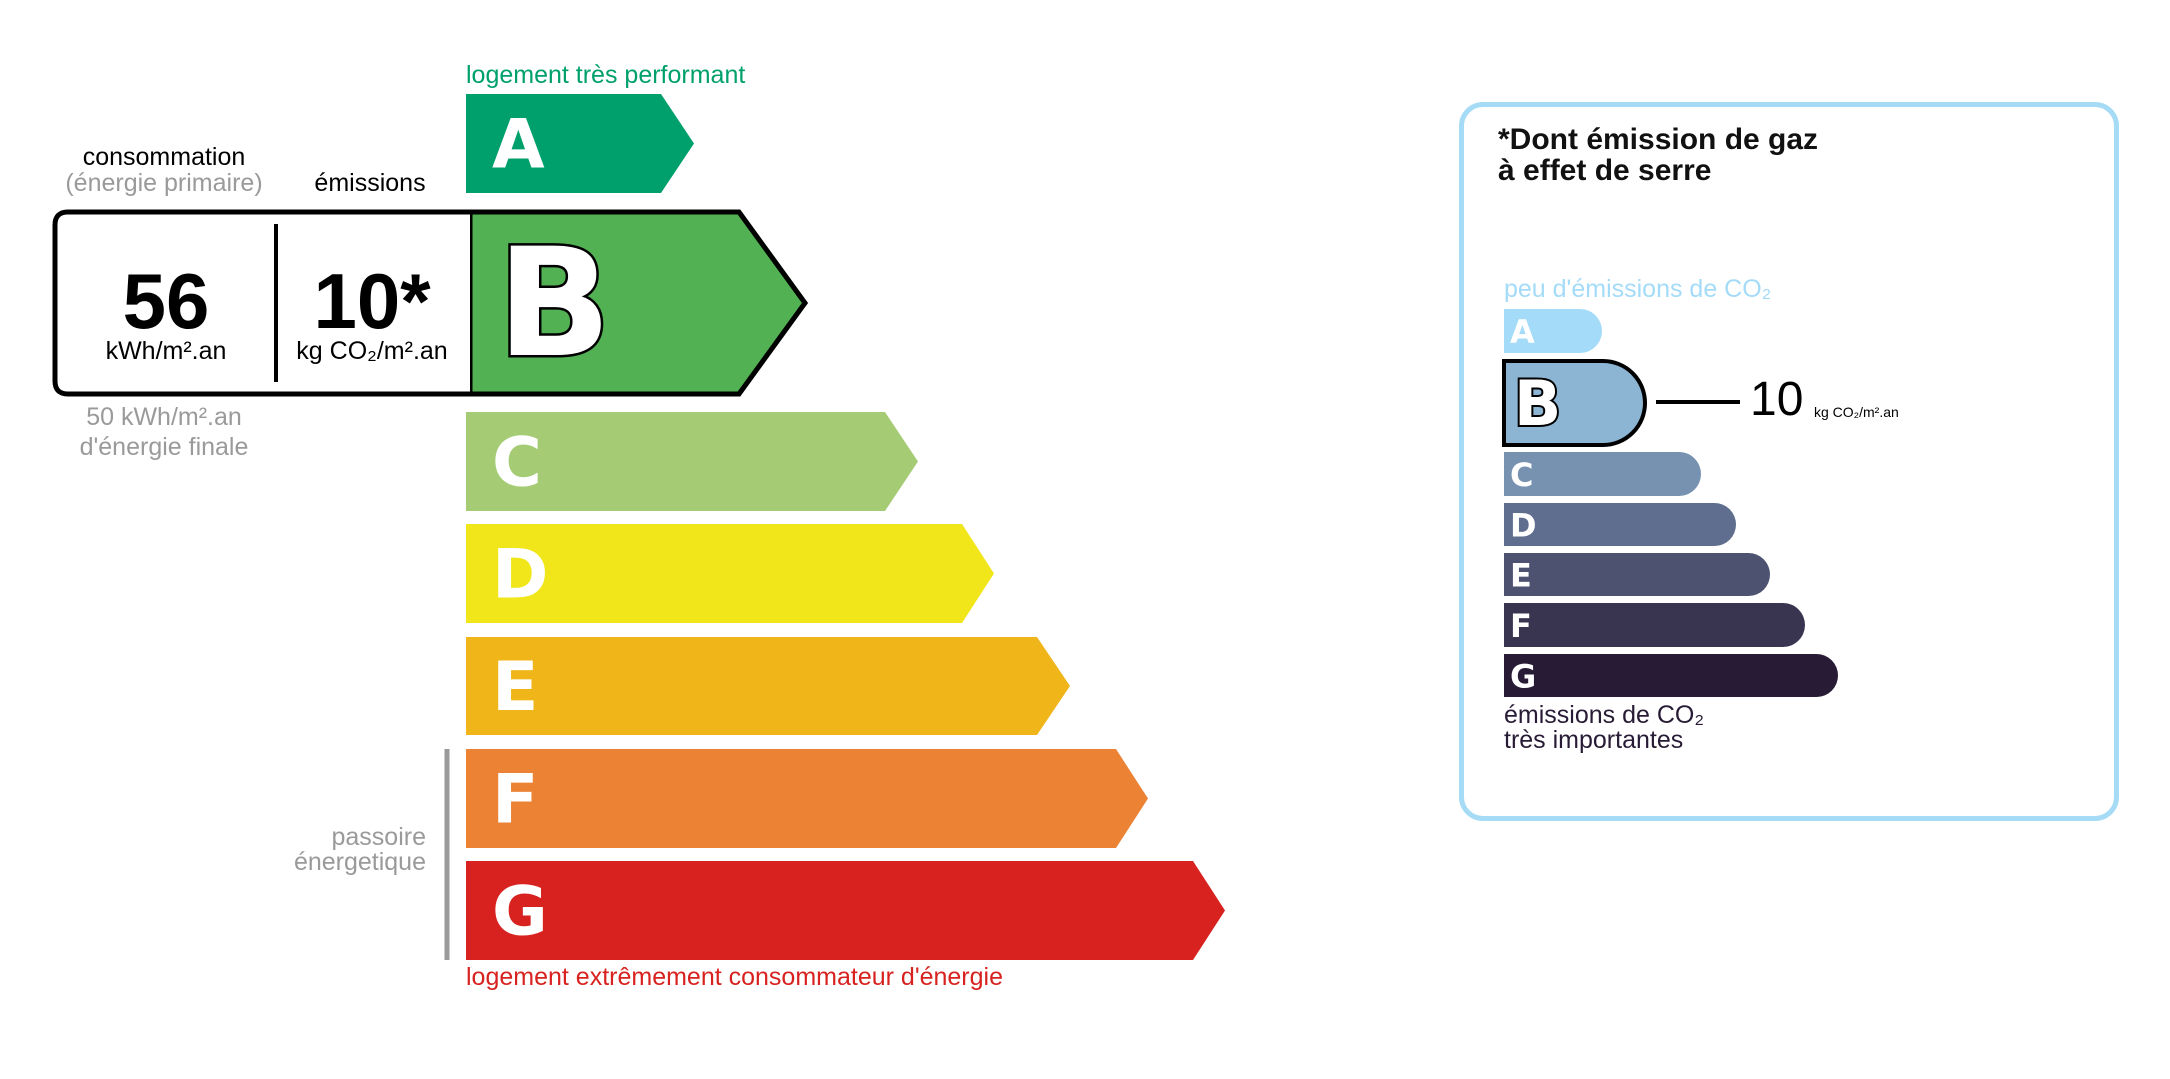 The width and height of the screenshot is (2170, 1079). I want to click on energy-class-letter: B, so click(554, 304).